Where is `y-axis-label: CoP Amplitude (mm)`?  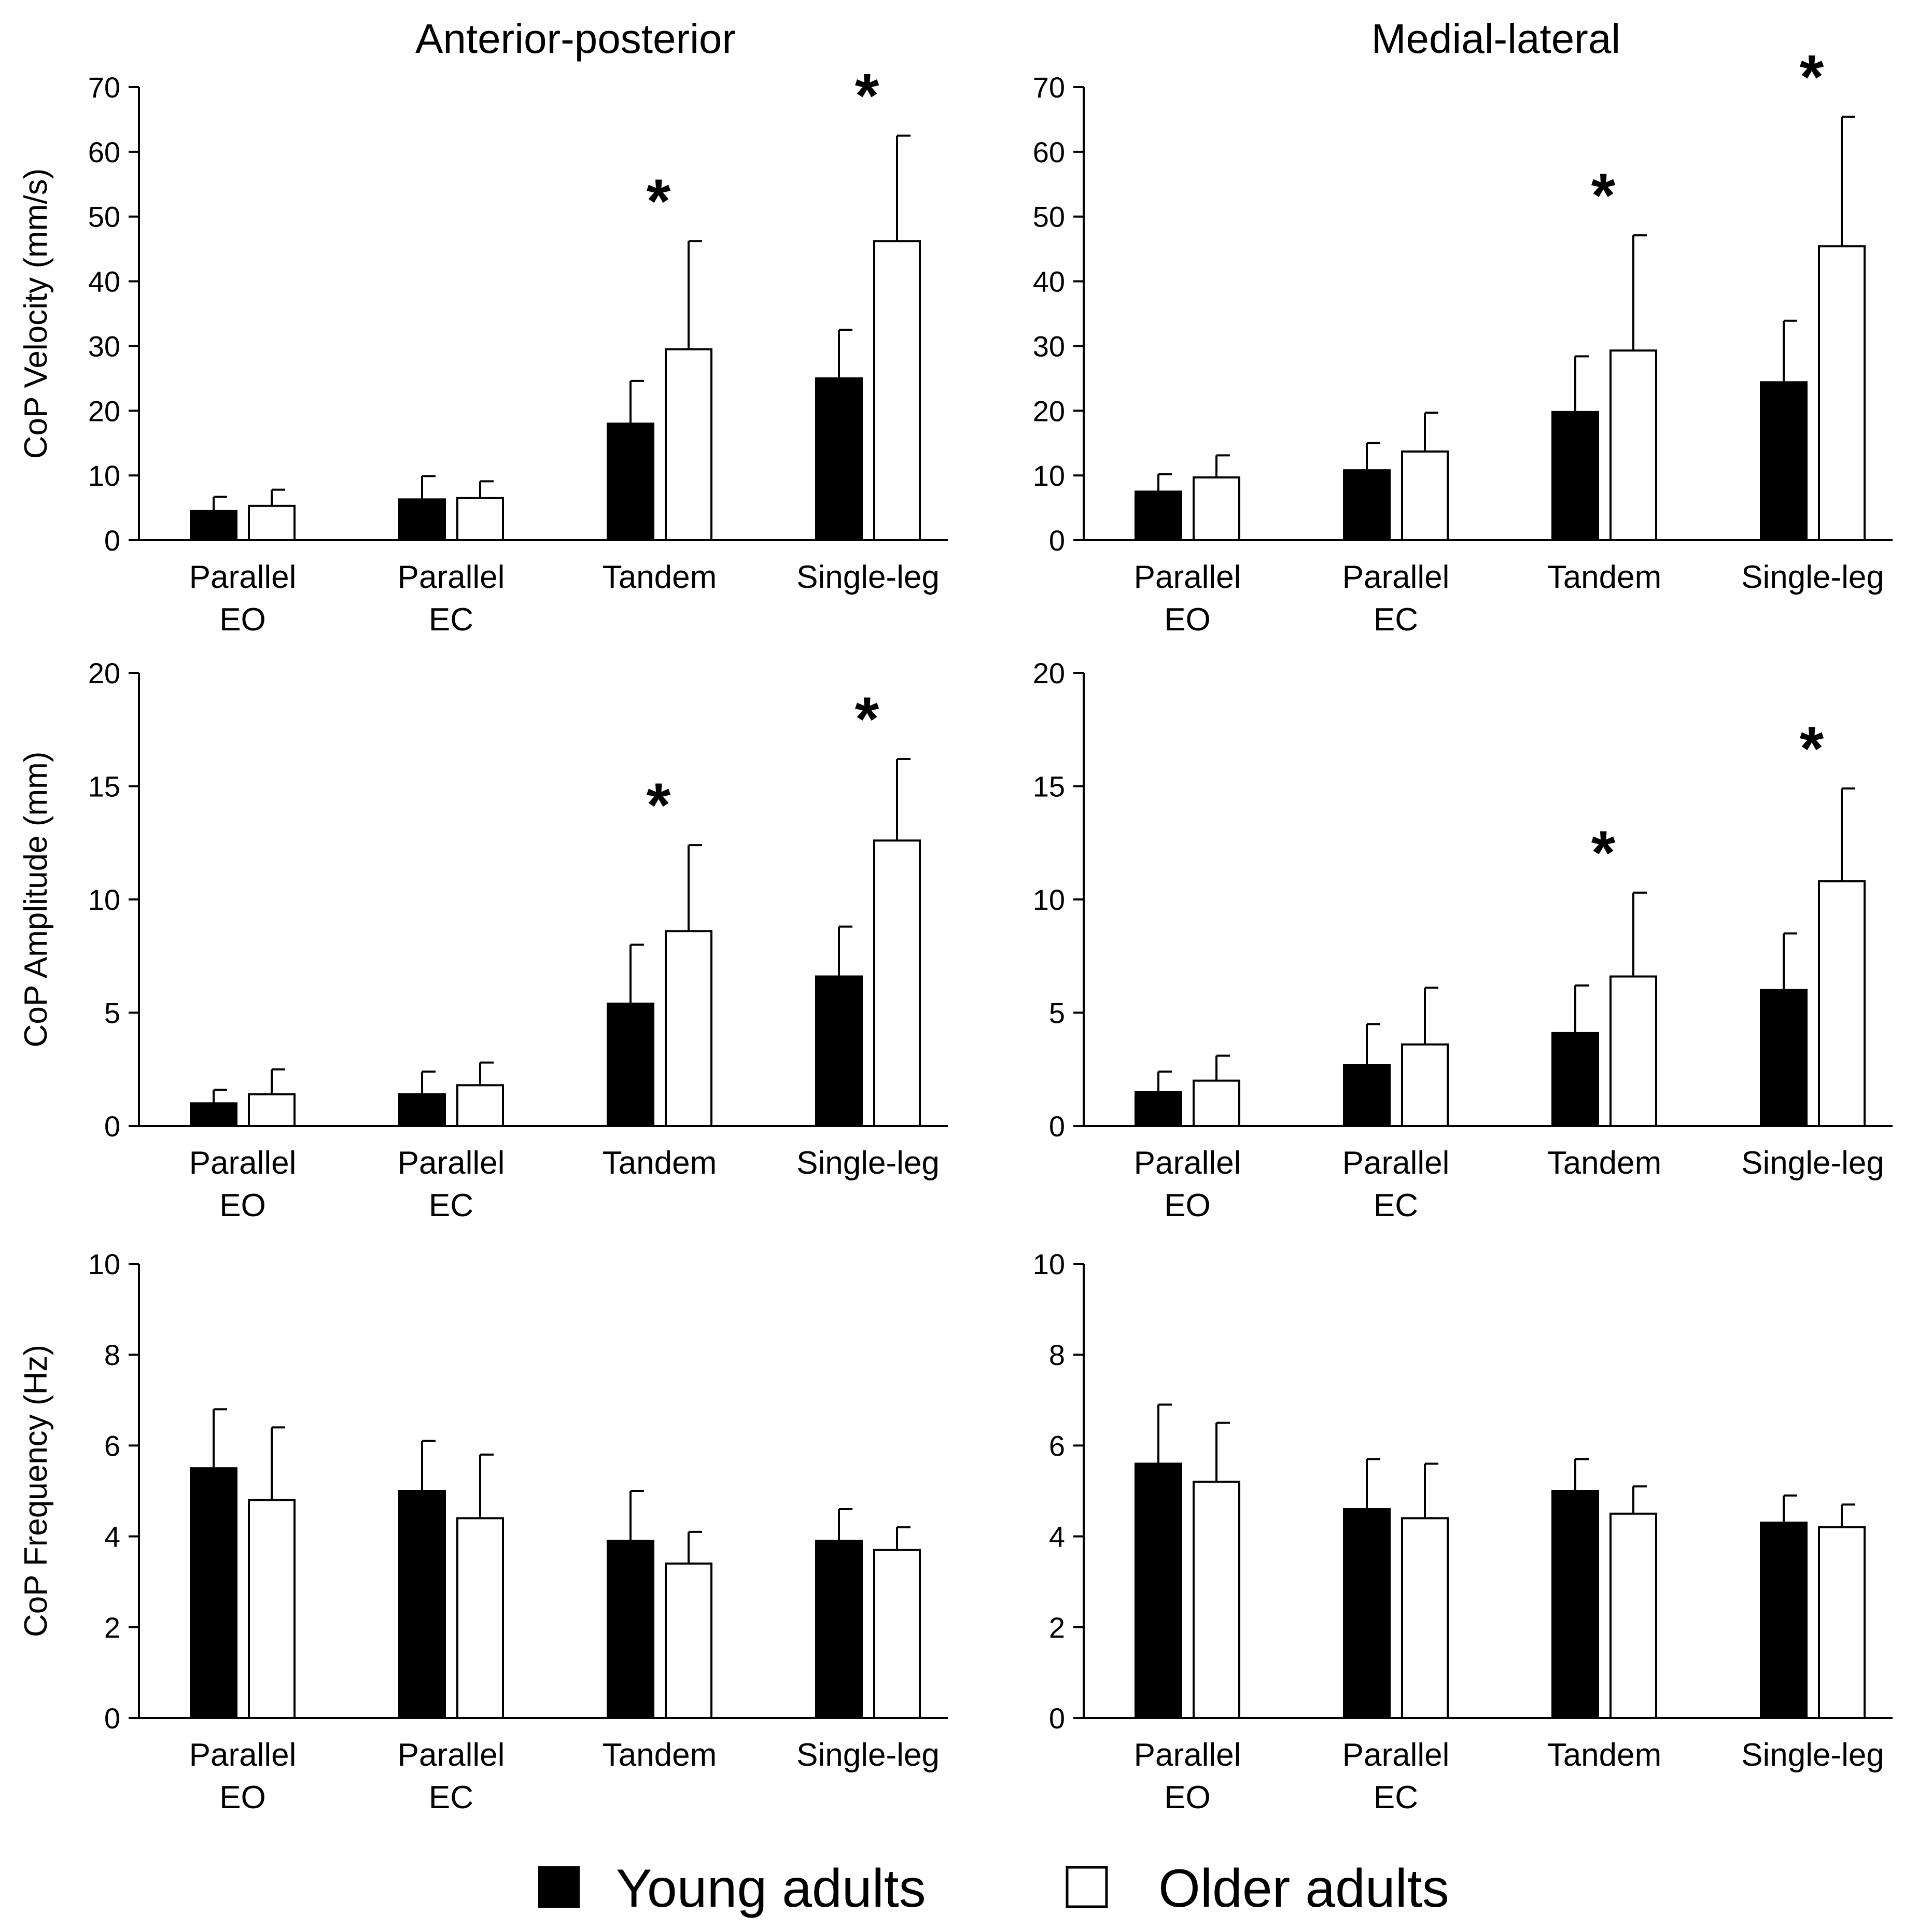 y-axis-label: CoP Amplitude (mm) is located at coordinates (36, 900).